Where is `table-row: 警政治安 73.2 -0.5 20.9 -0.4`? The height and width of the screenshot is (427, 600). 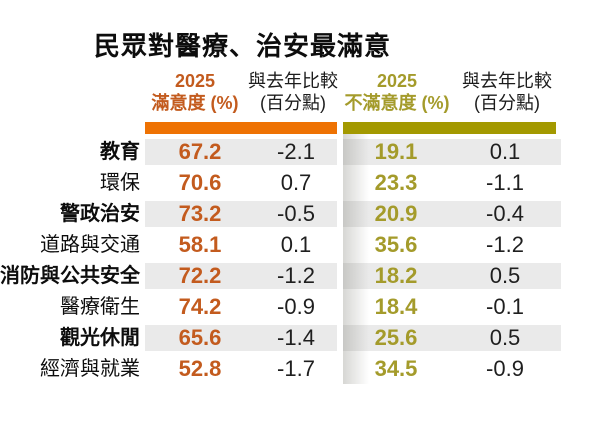 table-row: 警政治安 73.2 -0.5 20.9 -0.4 is located at coordinates (300, 214).